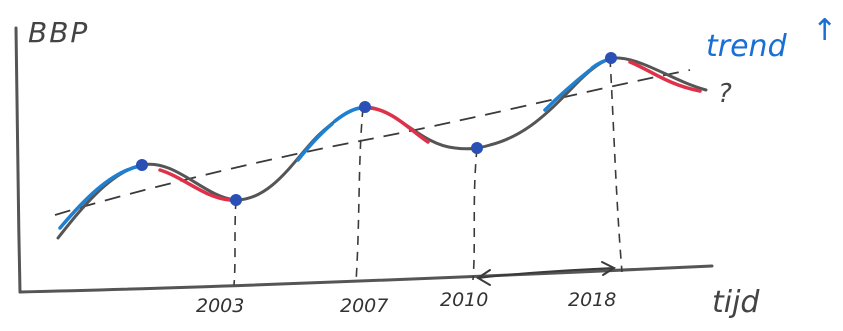 This screenshot has height=331, width=843. What do you see at coordinates (475, 214) in the screenshot?
I see `drop-line-2010` at bounding box center [475, 214].